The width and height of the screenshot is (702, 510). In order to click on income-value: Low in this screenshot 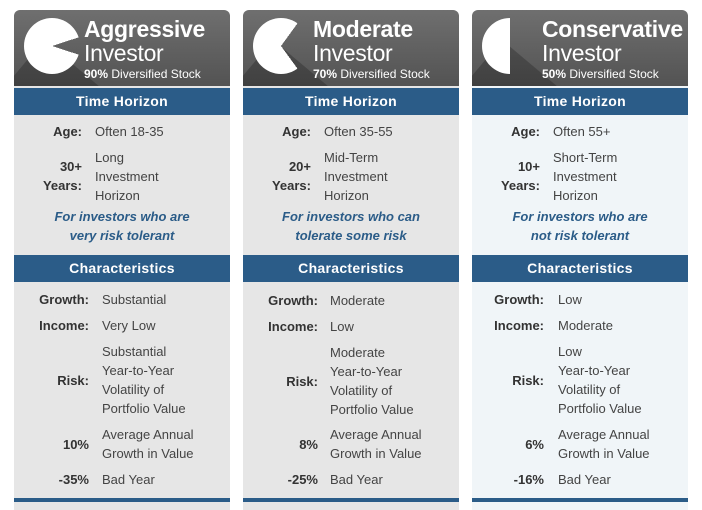, I will do `click(342, 326)`.